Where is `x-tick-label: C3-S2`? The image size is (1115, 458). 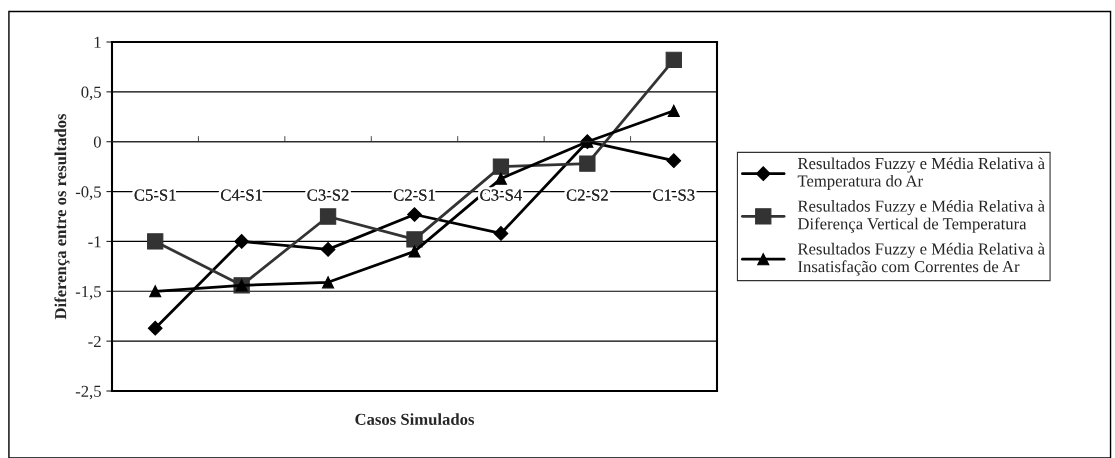 x-tick-label: C3-S2 is located at coordinates (328, 195).